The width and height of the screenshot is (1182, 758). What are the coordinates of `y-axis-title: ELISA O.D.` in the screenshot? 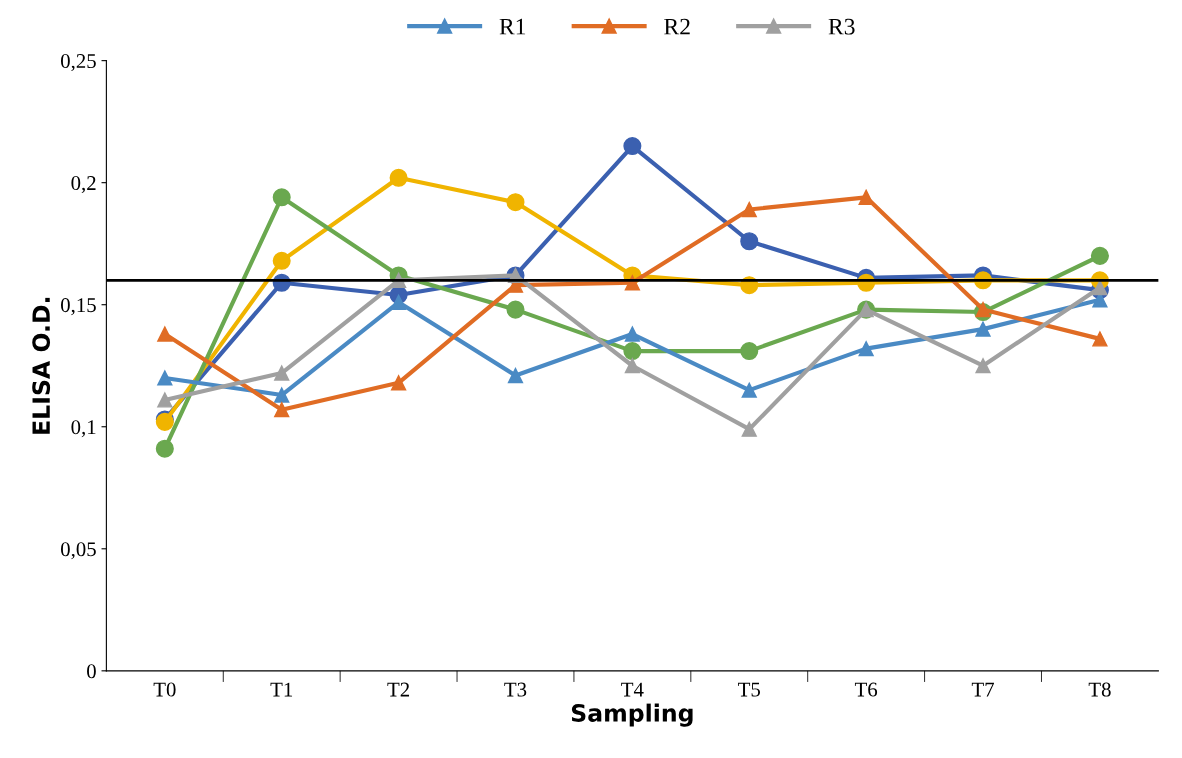 It's located at (41, 365).